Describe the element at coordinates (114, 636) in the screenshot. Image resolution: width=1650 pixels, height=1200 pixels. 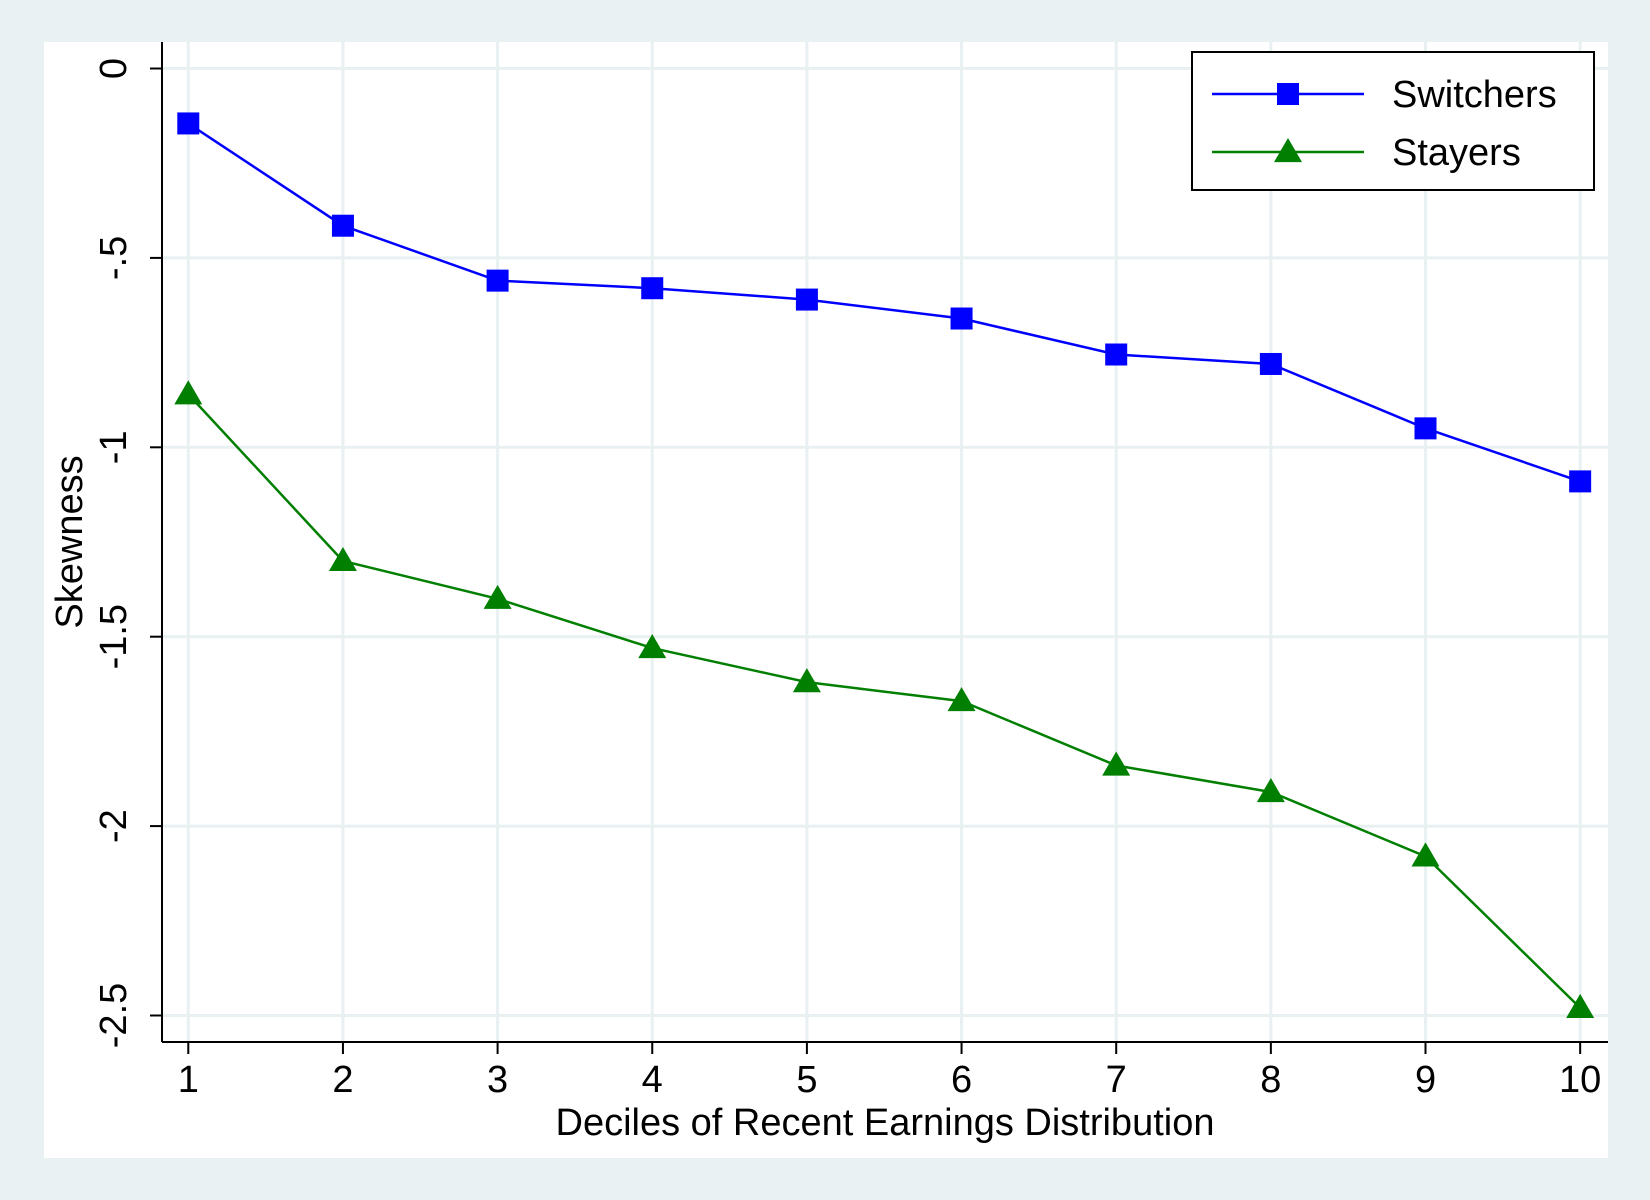
I see `y-tick-label: -1.5` at that location.